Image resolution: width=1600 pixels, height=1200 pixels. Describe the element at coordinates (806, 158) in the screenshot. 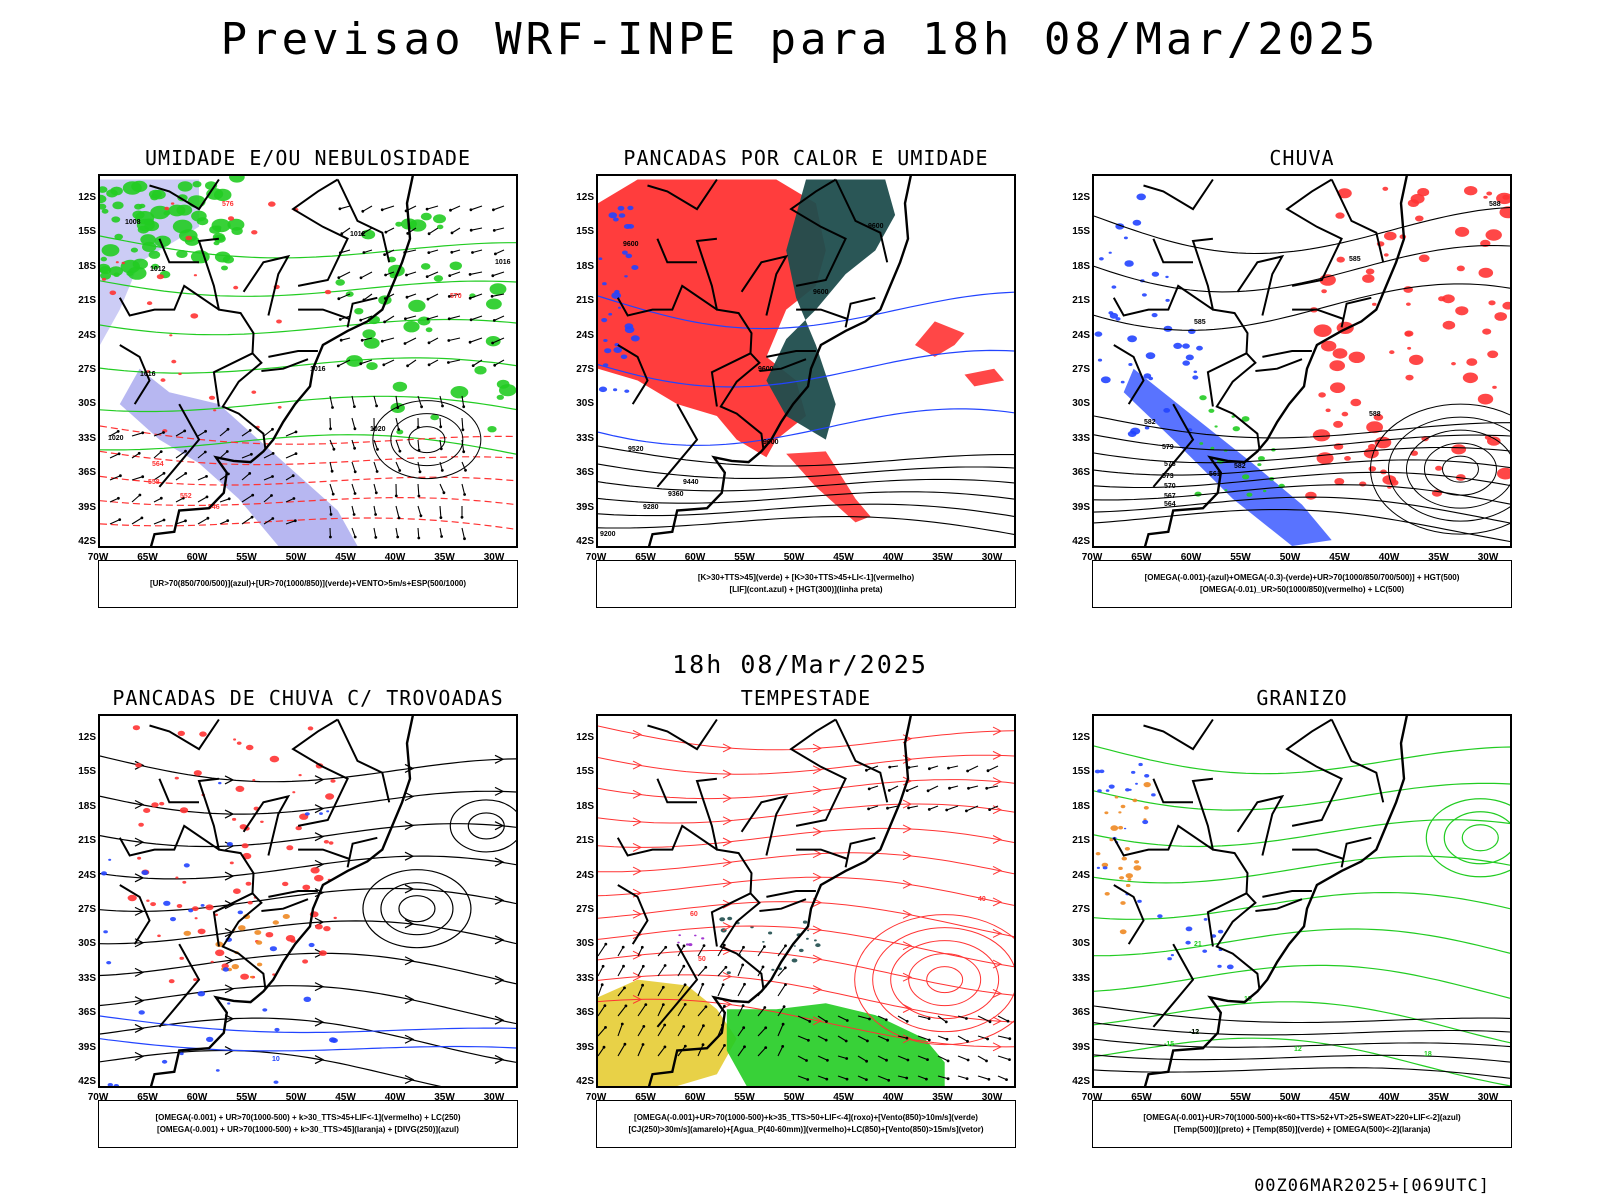

I see `panel-title: PANCADAS POR CALOR E UMIDADE` at that location.